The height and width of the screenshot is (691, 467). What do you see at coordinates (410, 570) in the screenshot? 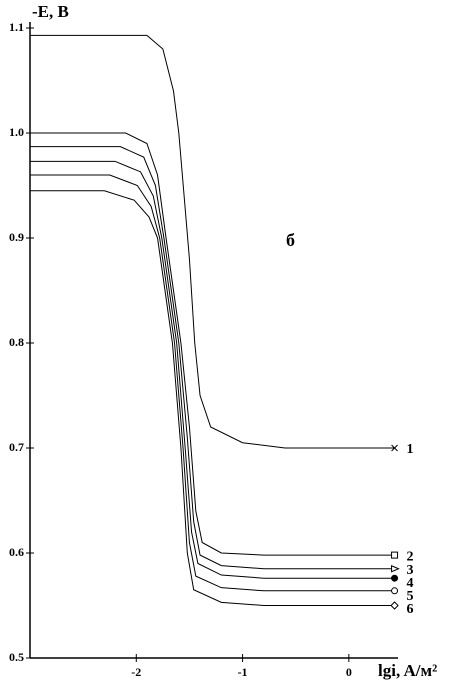
I see `legend-label: 3` at bounding box center [410, 570].